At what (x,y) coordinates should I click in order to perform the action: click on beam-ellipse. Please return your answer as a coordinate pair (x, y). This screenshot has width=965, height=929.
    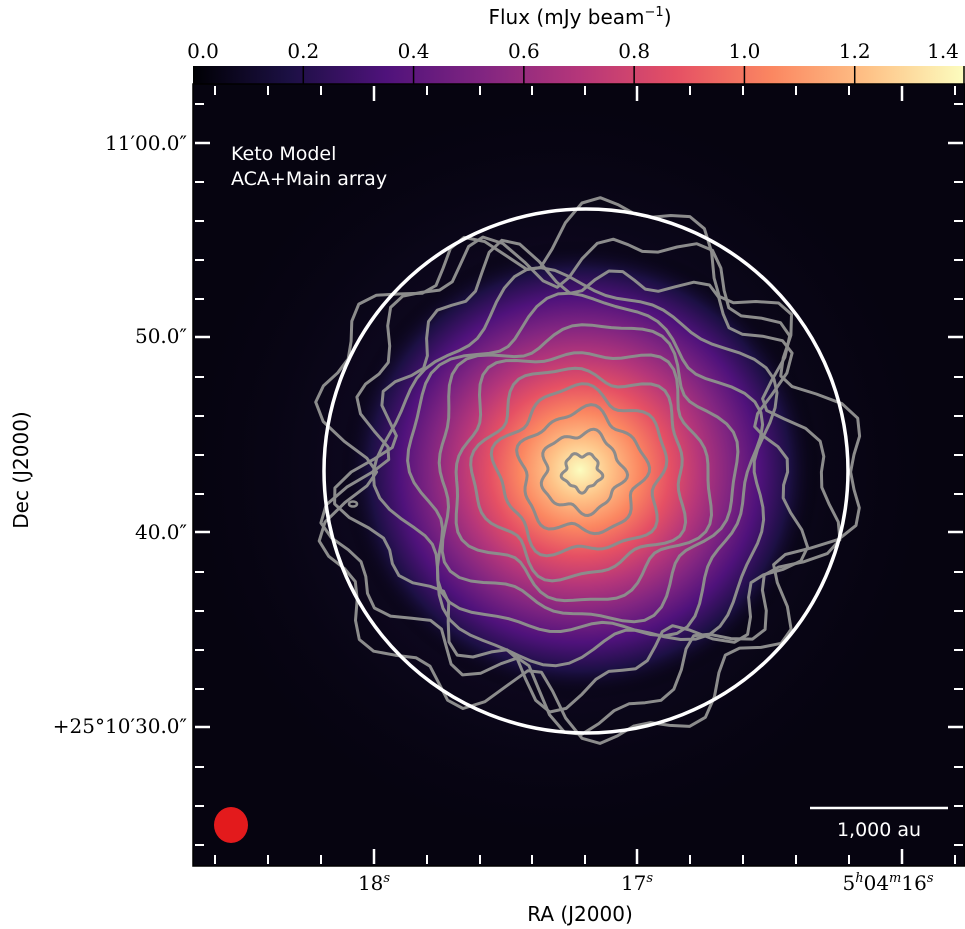
    Looking at the image, I should click on (231, 825).